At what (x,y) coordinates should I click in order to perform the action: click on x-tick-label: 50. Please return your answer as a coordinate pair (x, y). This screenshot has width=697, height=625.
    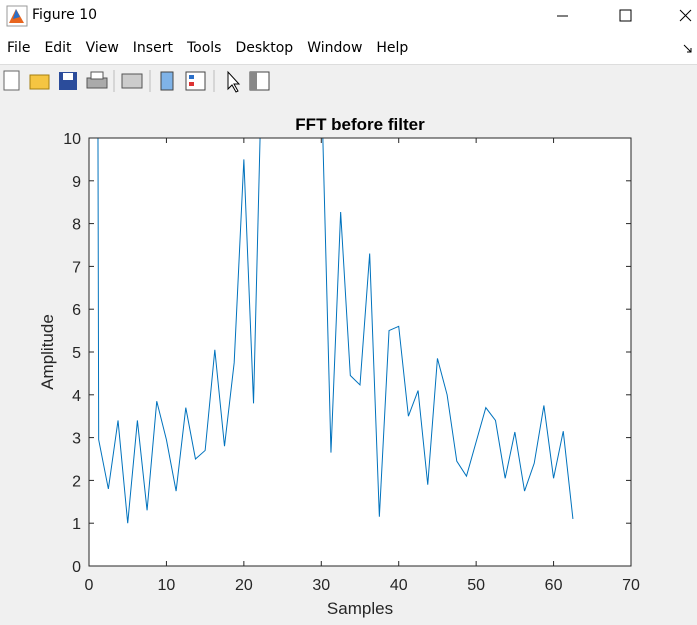
    Looking at the image, I should click on (476, 585).